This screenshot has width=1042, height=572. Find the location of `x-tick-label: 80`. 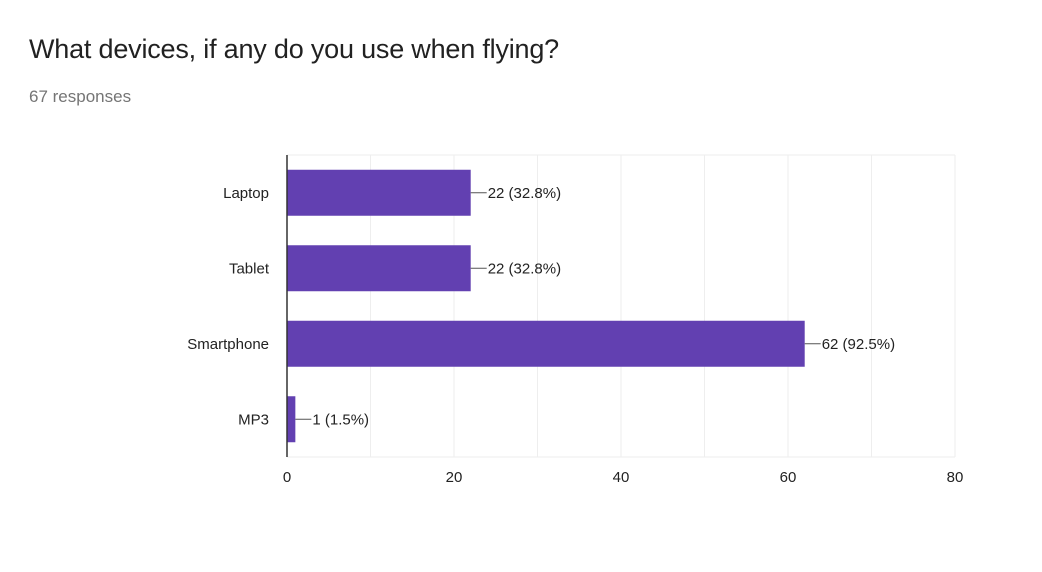

x-tick-label: 80 is located at coordinates (955, 477).